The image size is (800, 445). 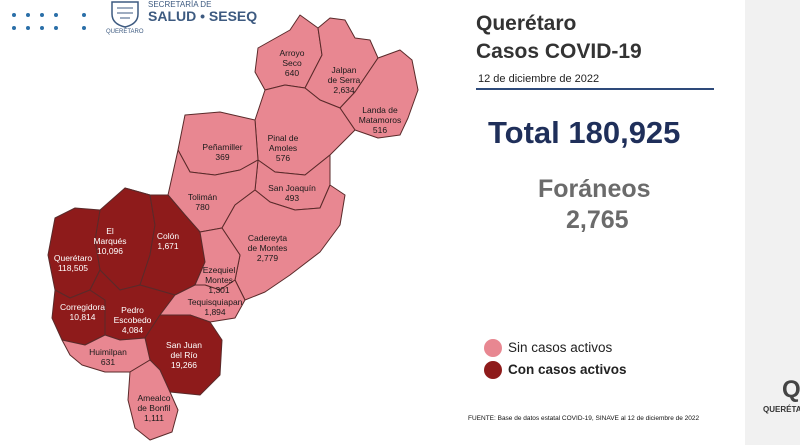 I want to click on label-penamiller: Peñamiller 369, so click(x=222, y=152).